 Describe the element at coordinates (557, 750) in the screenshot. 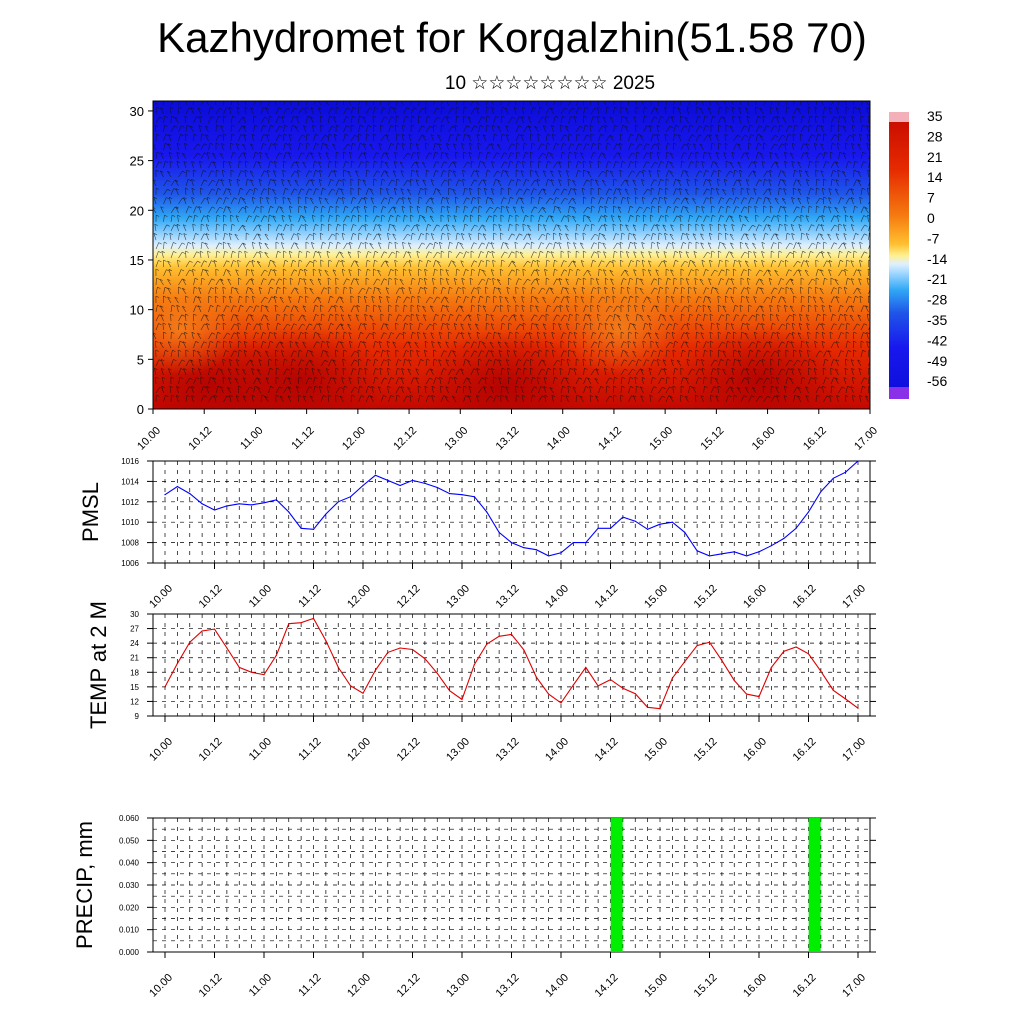

I see `temp-x-tick-label: 14.00` at that location.